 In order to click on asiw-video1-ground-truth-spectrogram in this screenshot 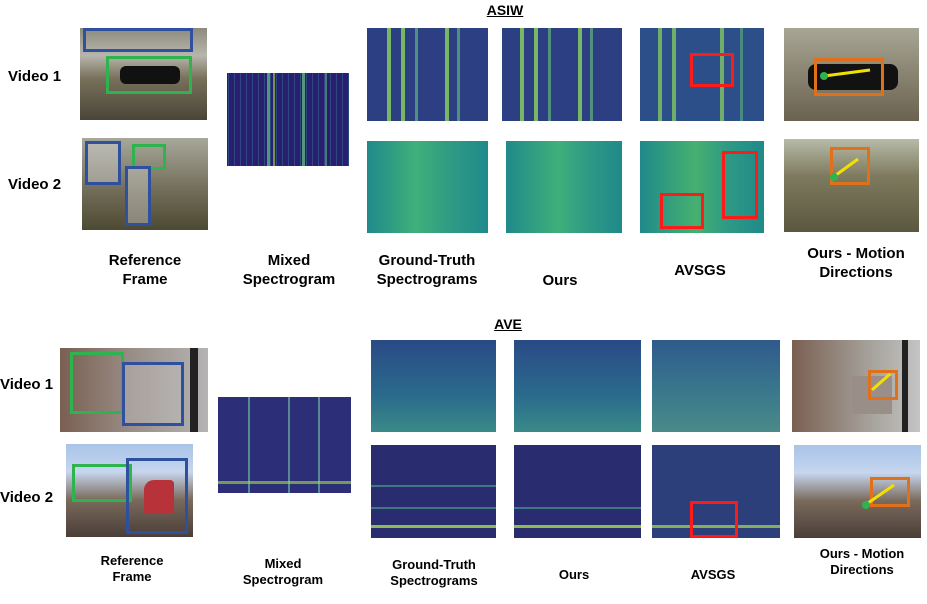, I will do `click(427, 74)`.